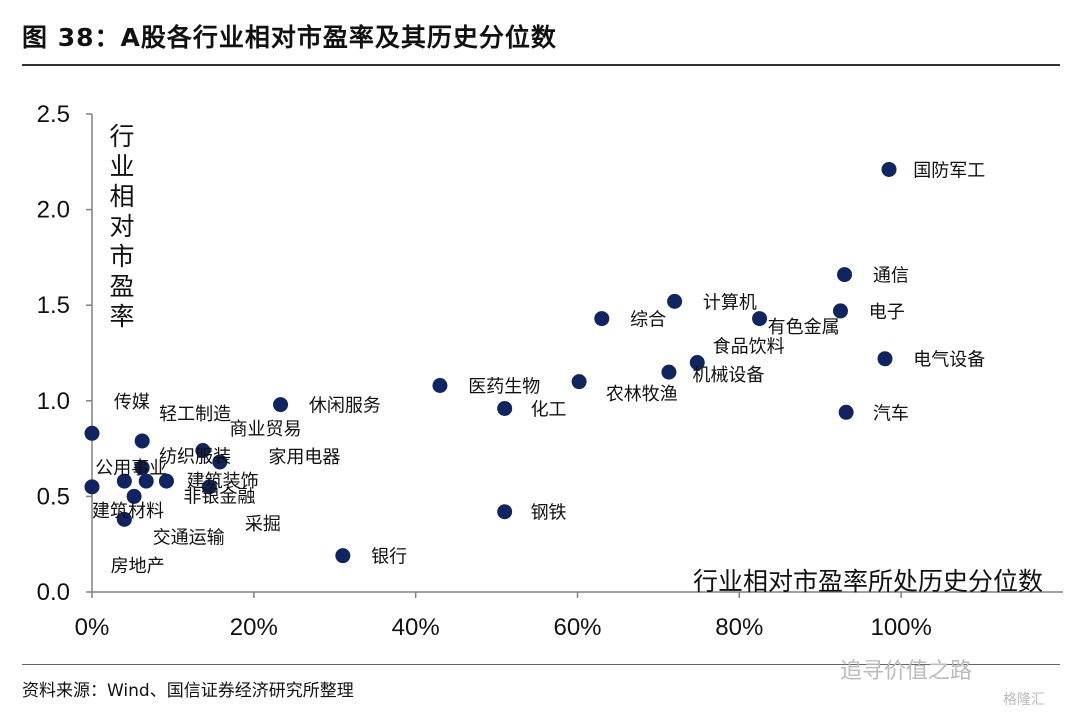 This screenshot has width=1080, height=718. I want to click on title-divider, so click(541, 65).